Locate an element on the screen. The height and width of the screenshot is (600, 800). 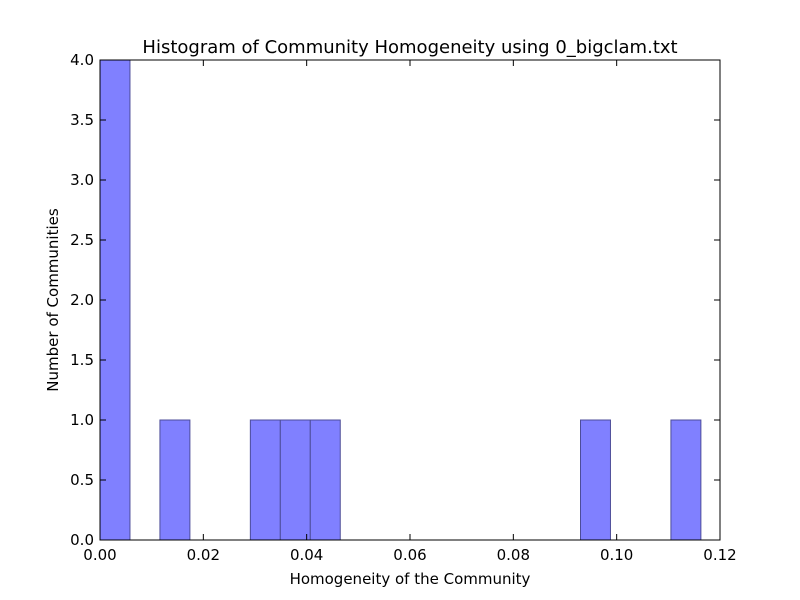
x-tick-label-5: 0.10 is located at coordinates (616, 555).